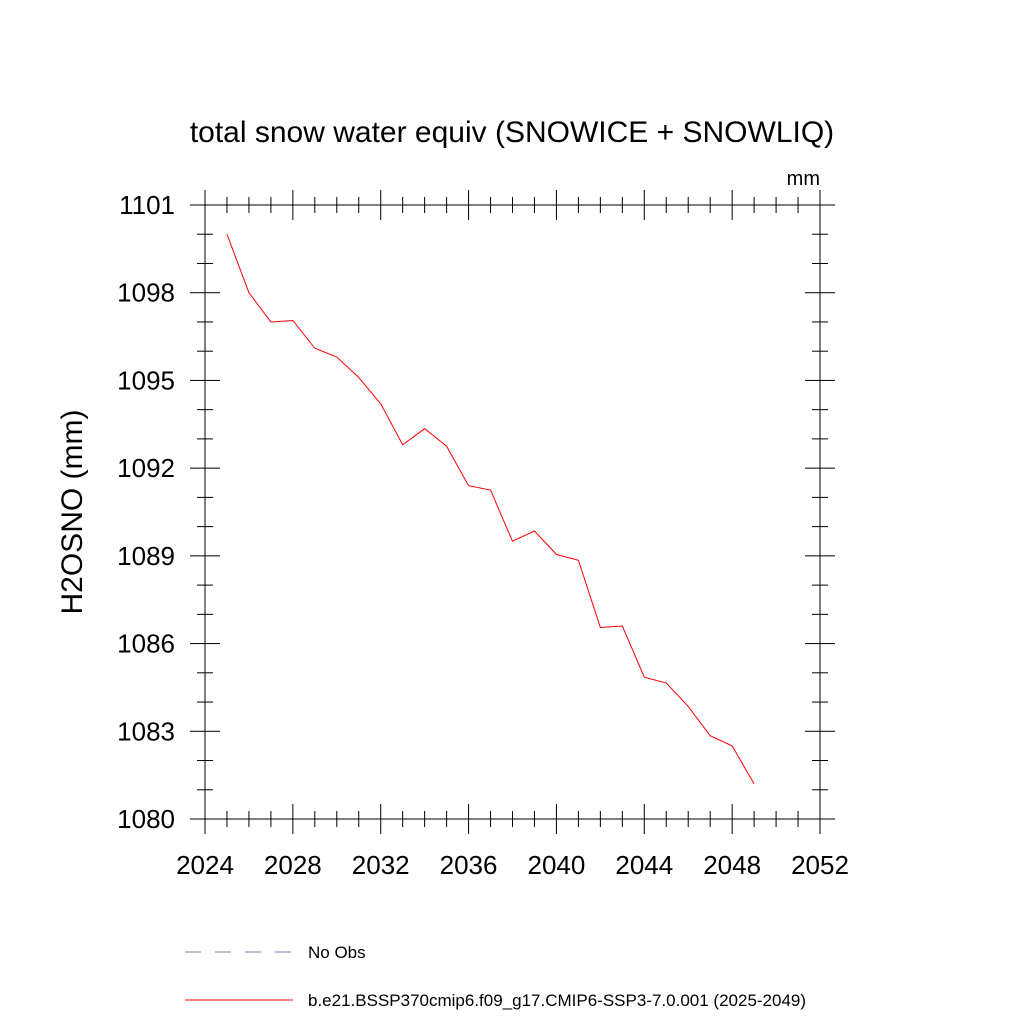  Describe the element at coordinates (820, 865) in the screenshot. I see `x-tick-label: 2052` at that location.